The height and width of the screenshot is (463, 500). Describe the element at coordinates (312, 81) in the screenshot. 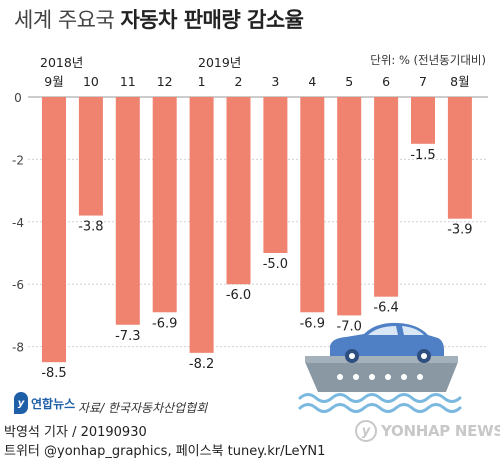

I see `x-tick-label: 4` at that location.